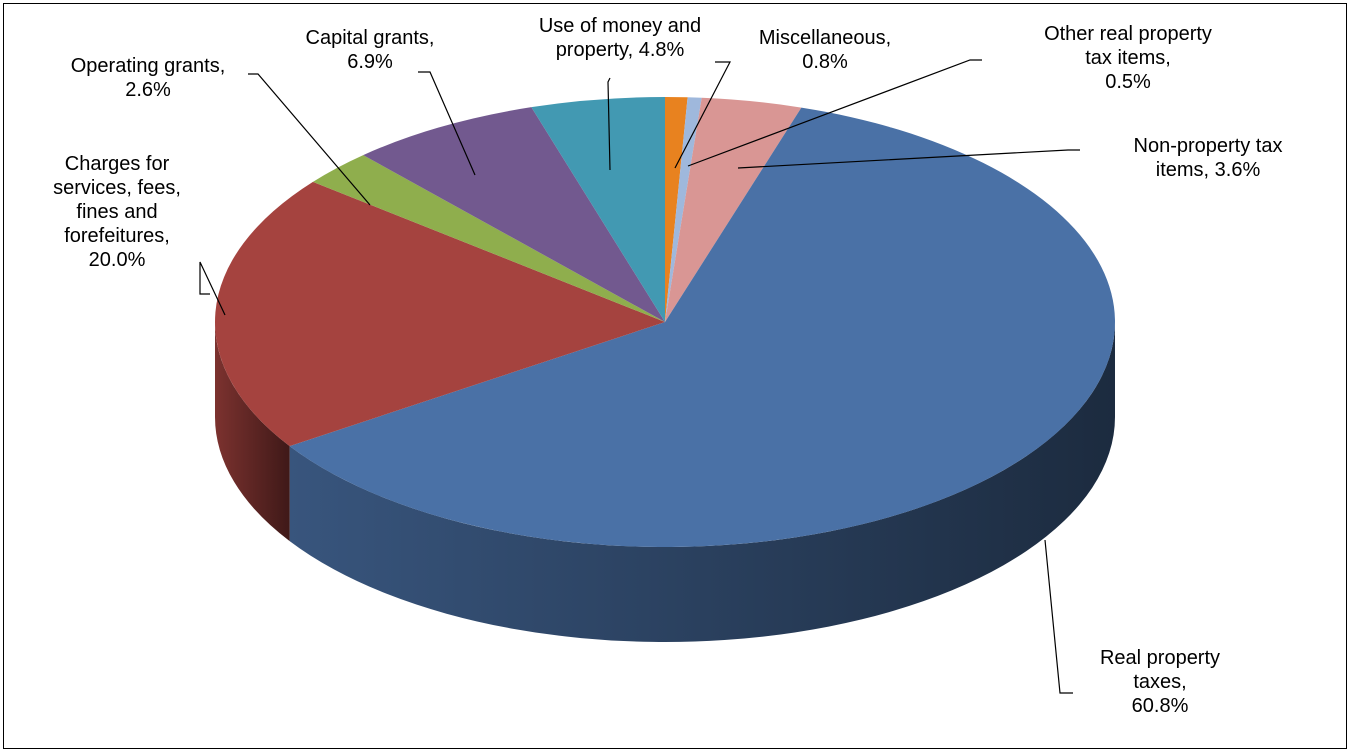 This screenshot has width=1350, height=752. I want to click on category-label: Use of money and property,, so click(620, 38).